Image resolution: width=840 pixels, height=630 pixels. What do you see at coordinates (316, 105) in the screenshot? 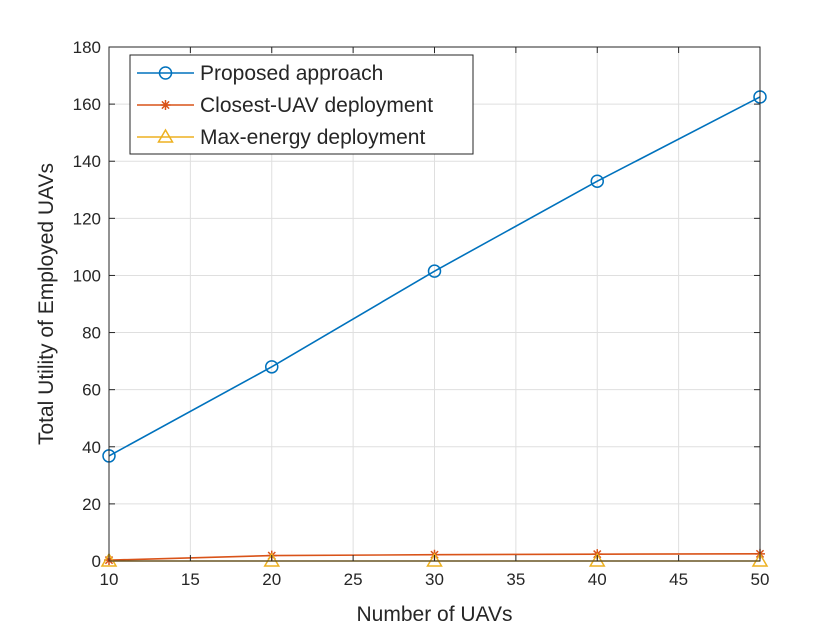
I see `legend-label: Closest-UAV deployment` at bounding box center [316, 105].